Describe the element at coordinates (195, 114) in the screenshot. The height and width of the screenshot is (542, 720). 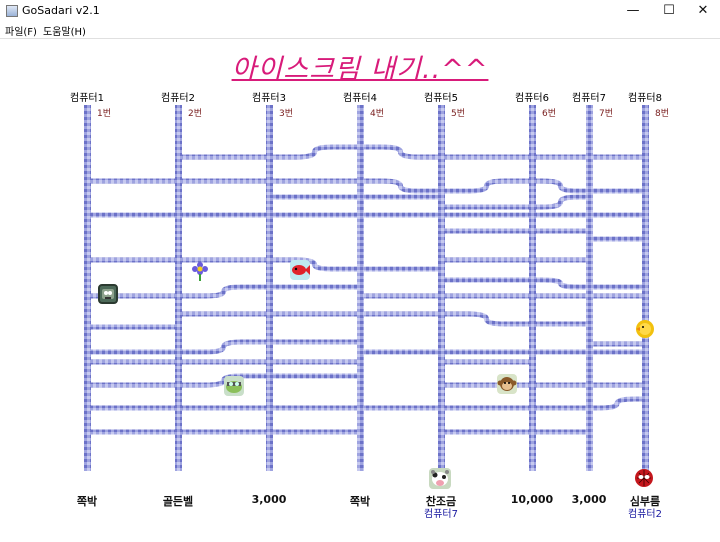
I see `lane-number-2: 2번` at that location.